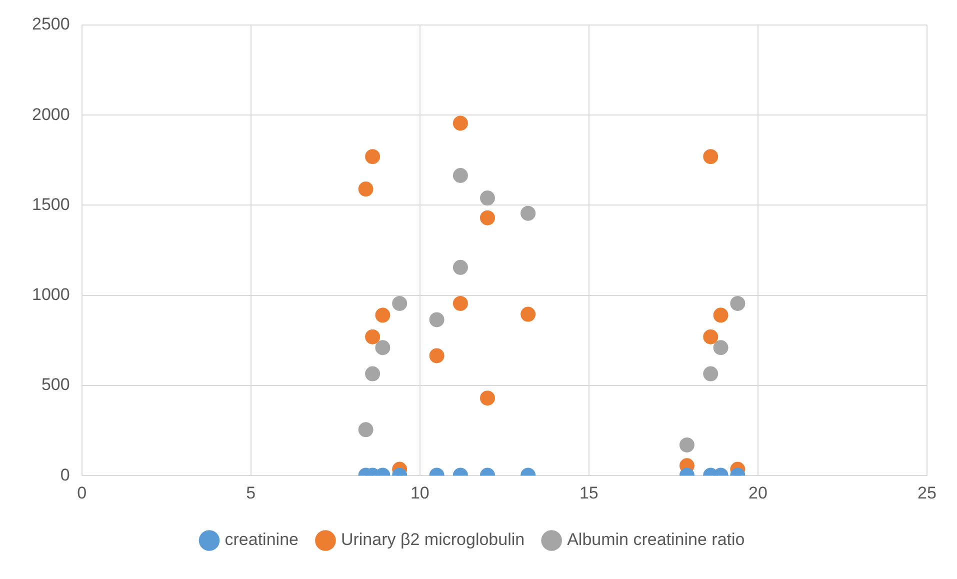 Image resolution: width=957 pixels, height=579 pixels. What do you see at coordinates (82, 492) in the screenshot?
I see `x-tick-label: 0` at bounding box center [82, 492].